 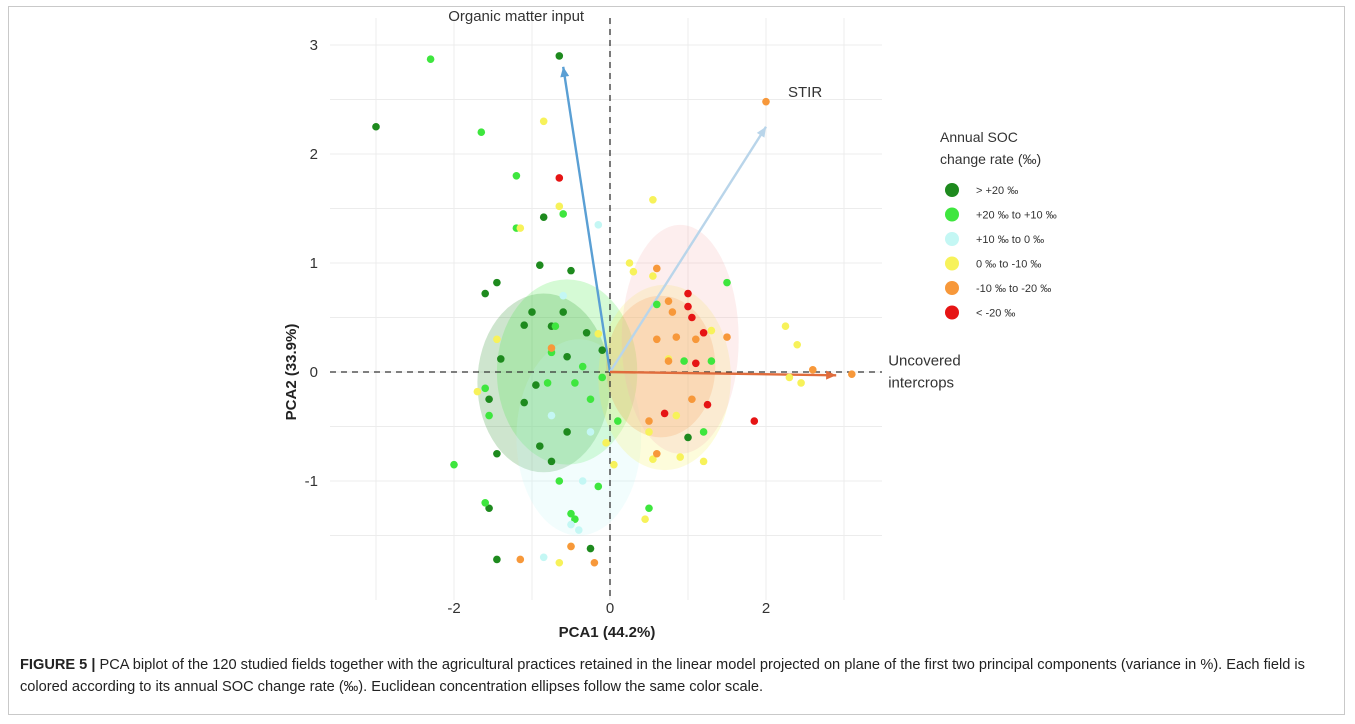 I want to click on y-tick-label: 0, so click(x=314, y=372).